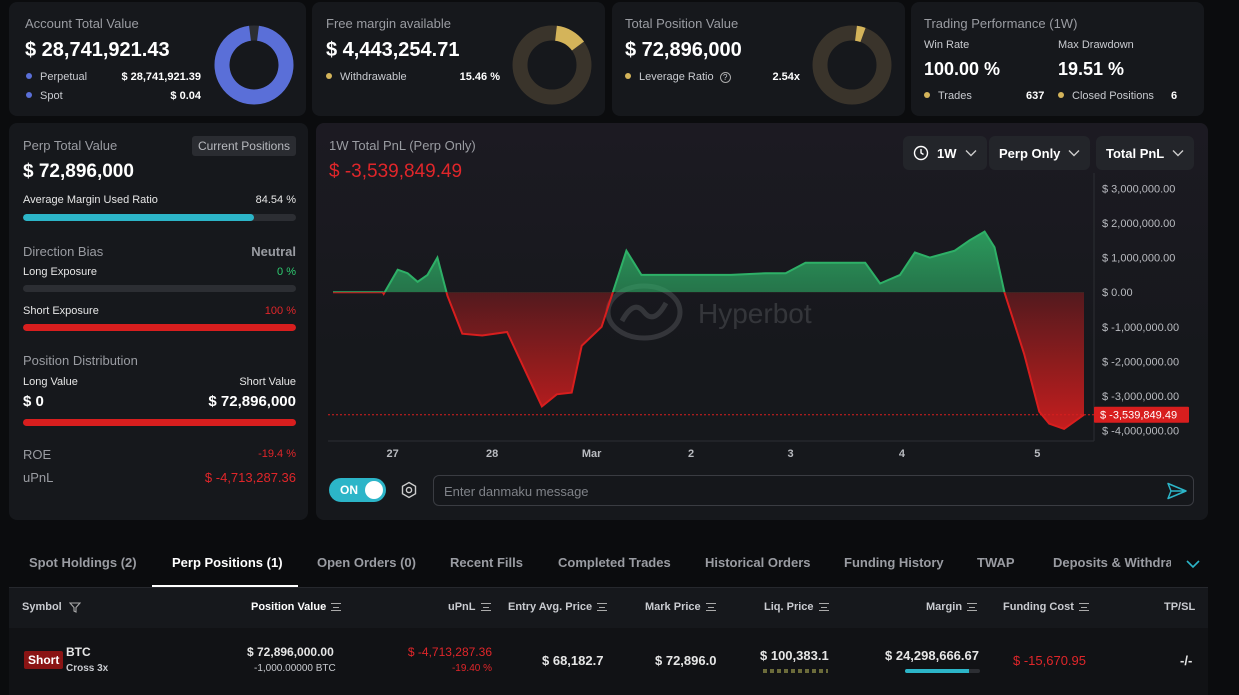  What do you see at coordinates (366, 77) in the screenshot?
I see `withdrawable-label: Withdrawable` at bounding box center [366, 77].